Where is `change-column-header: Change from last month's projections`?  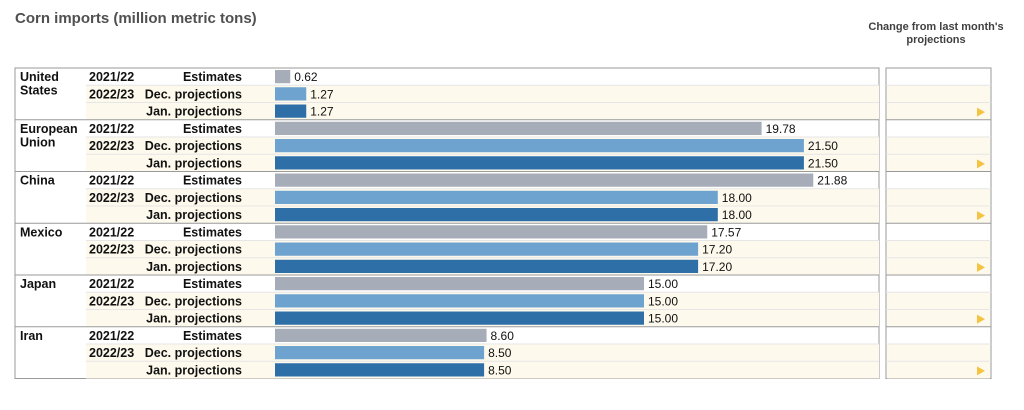
change-column-header: Change from last month's projections is located at coordinates (936, 33).